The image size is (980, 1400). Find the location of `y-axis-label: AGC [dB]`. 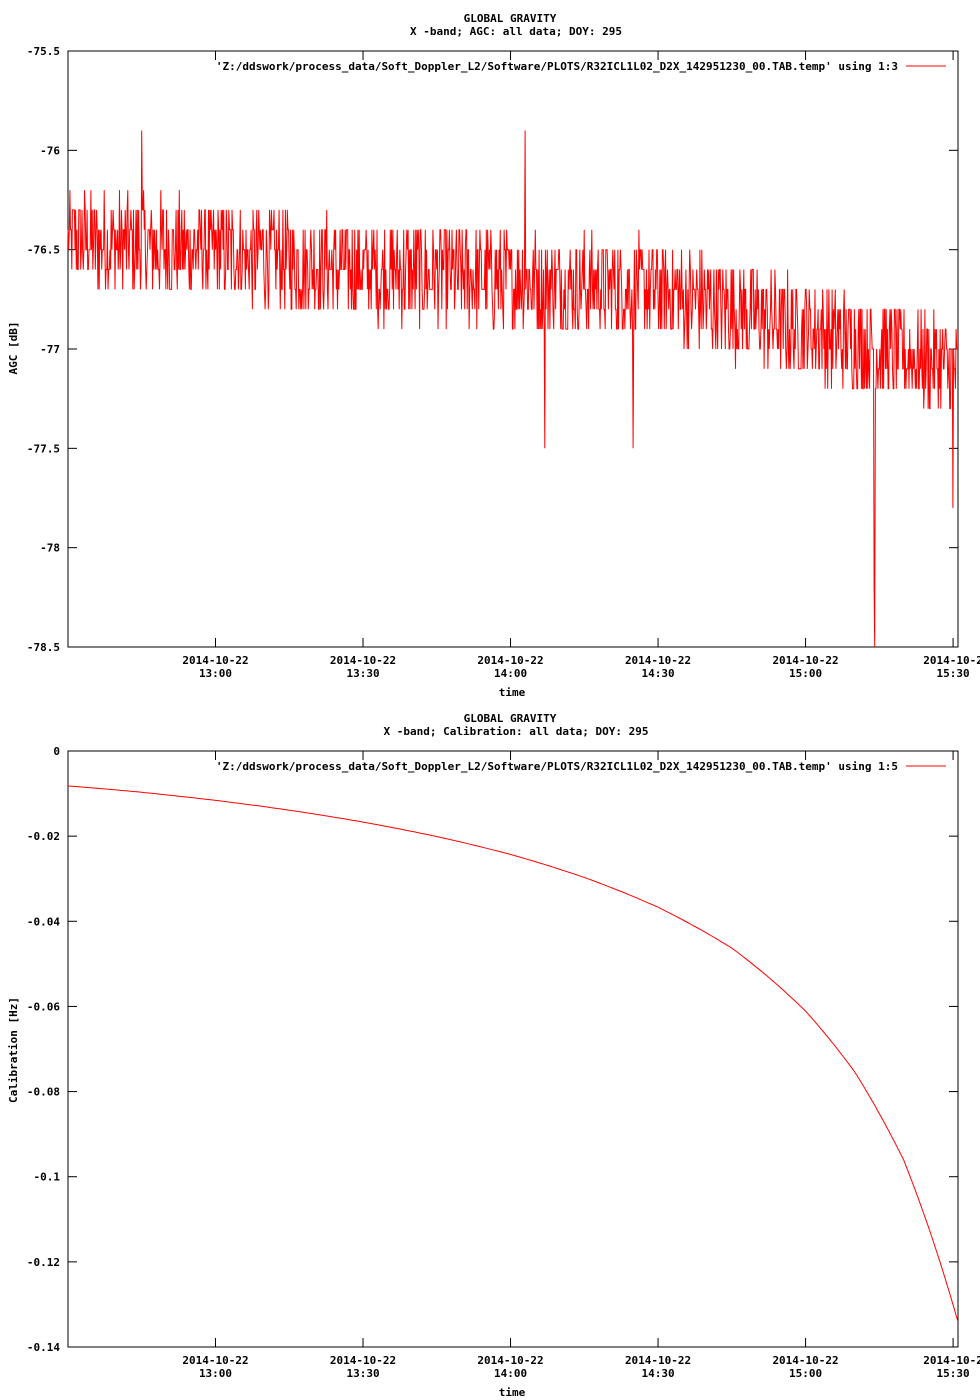

y-axis-label: AGC [dB] is located at coordinates (13, 348).